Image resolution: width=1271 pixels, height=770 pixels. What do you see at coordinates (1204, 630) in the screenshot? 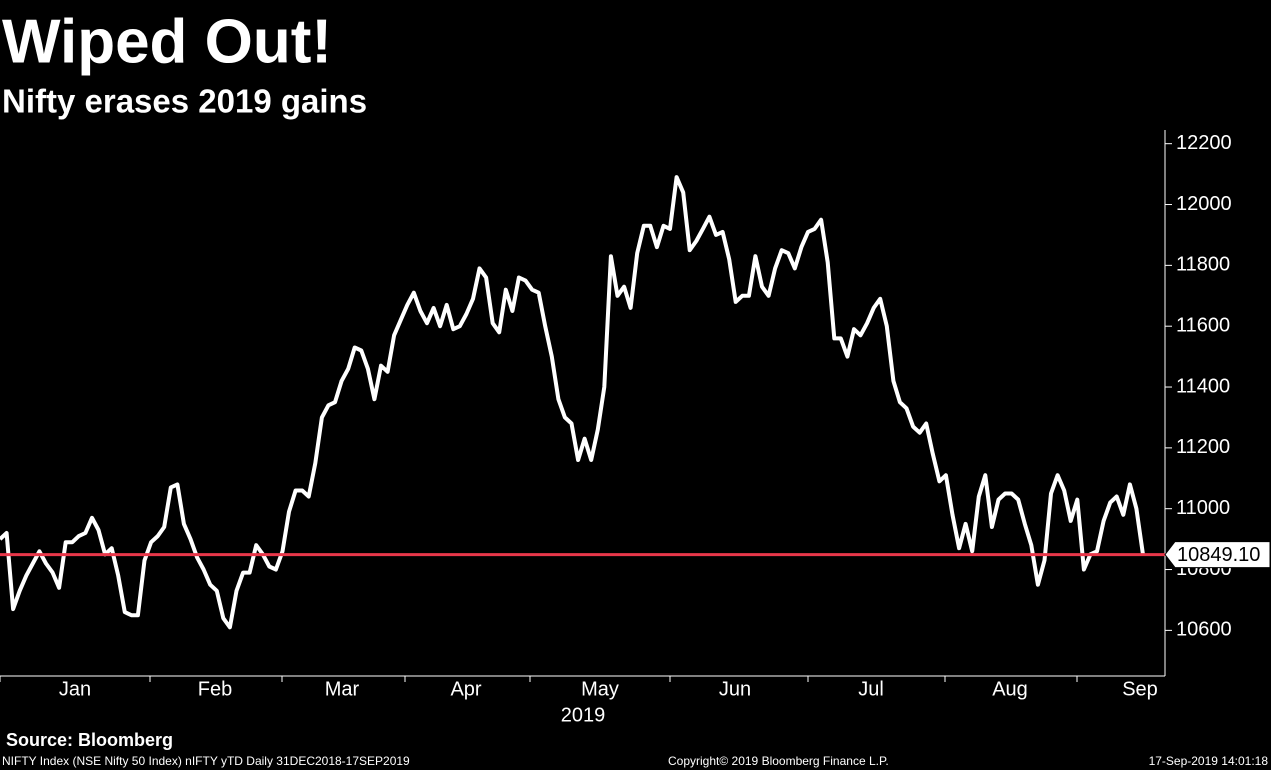
I see `y-tick-label: 10600` at bounding box center [1204, 630].